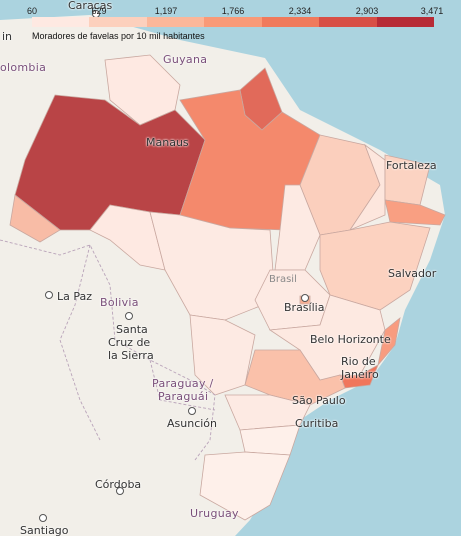 The image size is (461, 536). Describe the element at coordinates (129, 342) in the screenshot. I see `label-santa-cruz-2: Cruz de` at that location.